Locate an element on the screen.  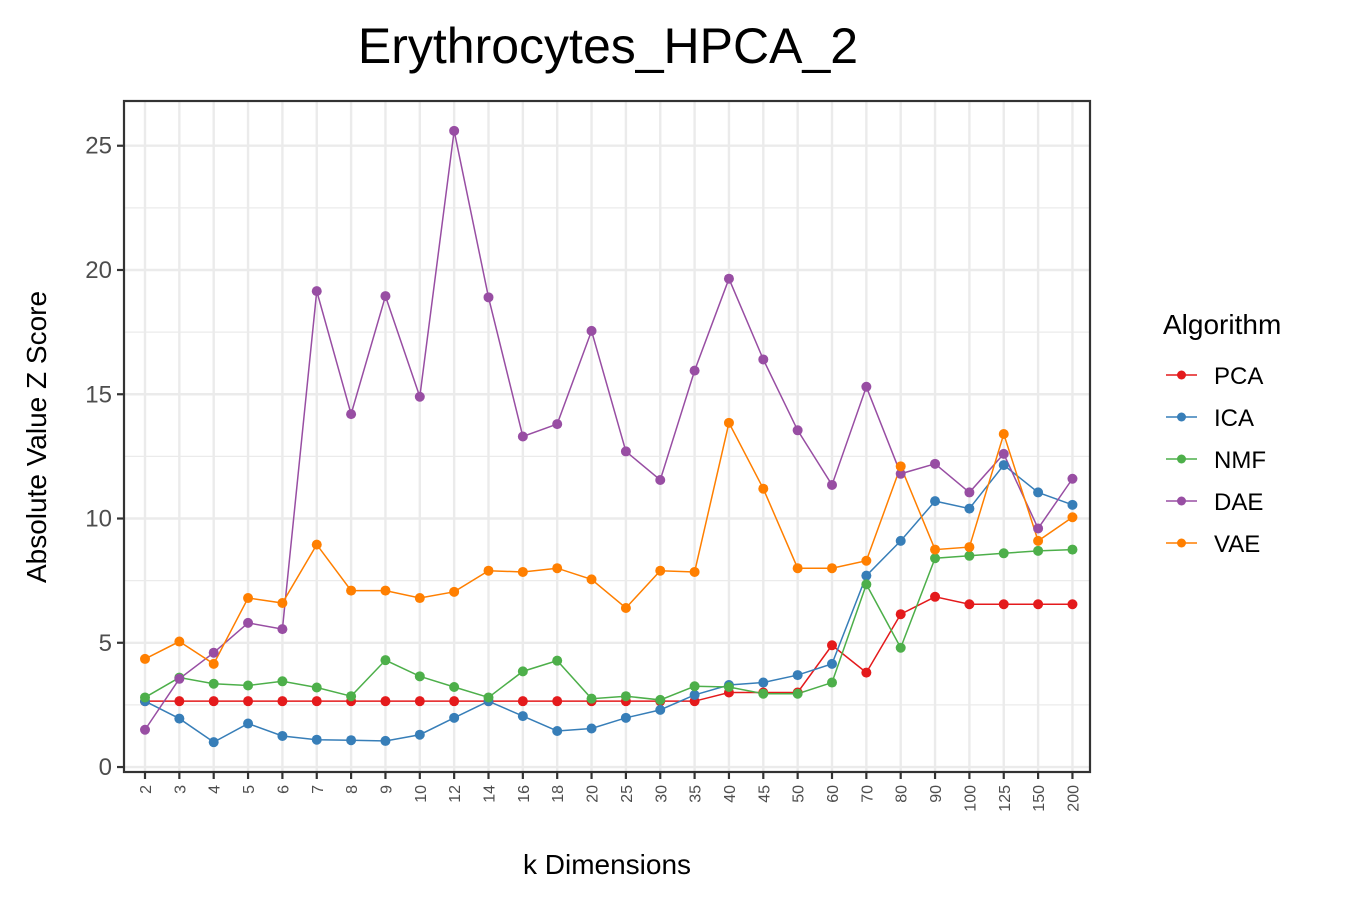
x-tick-label: 4 is located at coordinates (215, 789).